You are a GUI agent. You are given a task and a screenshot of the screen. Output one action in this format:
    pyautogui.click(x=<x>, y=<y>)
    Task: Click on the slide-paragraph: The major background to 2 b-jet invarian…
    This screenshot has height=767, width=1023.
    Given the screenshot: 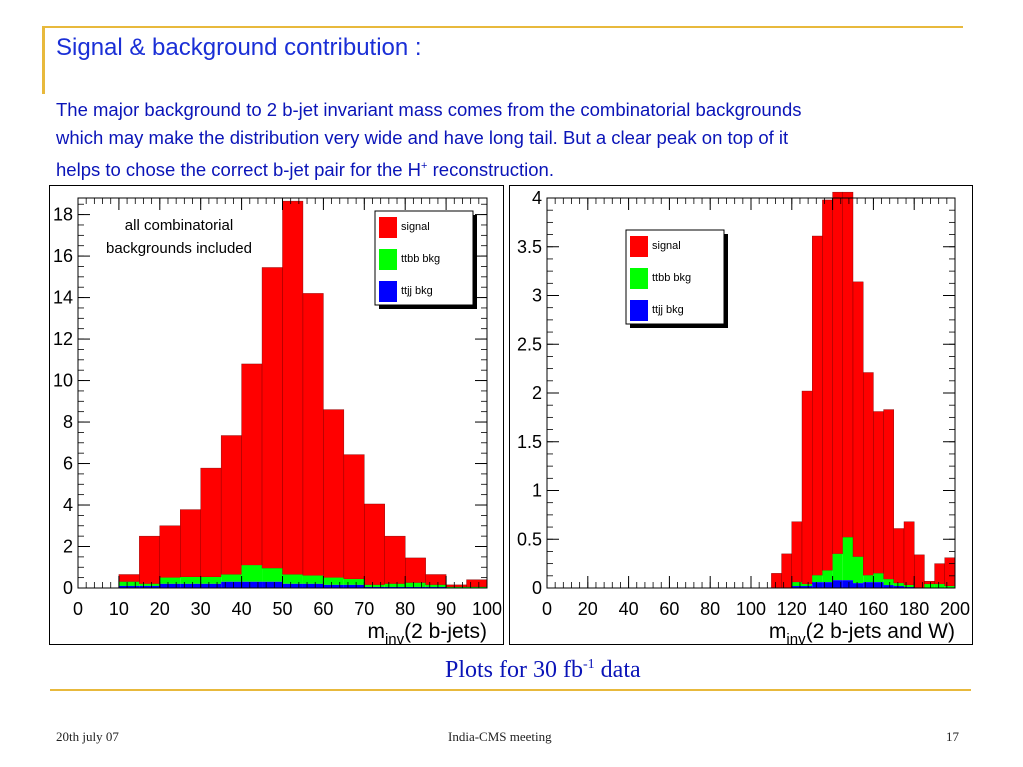 What is the action you would take?
    pyautogui.click(x=531, y=140)
    